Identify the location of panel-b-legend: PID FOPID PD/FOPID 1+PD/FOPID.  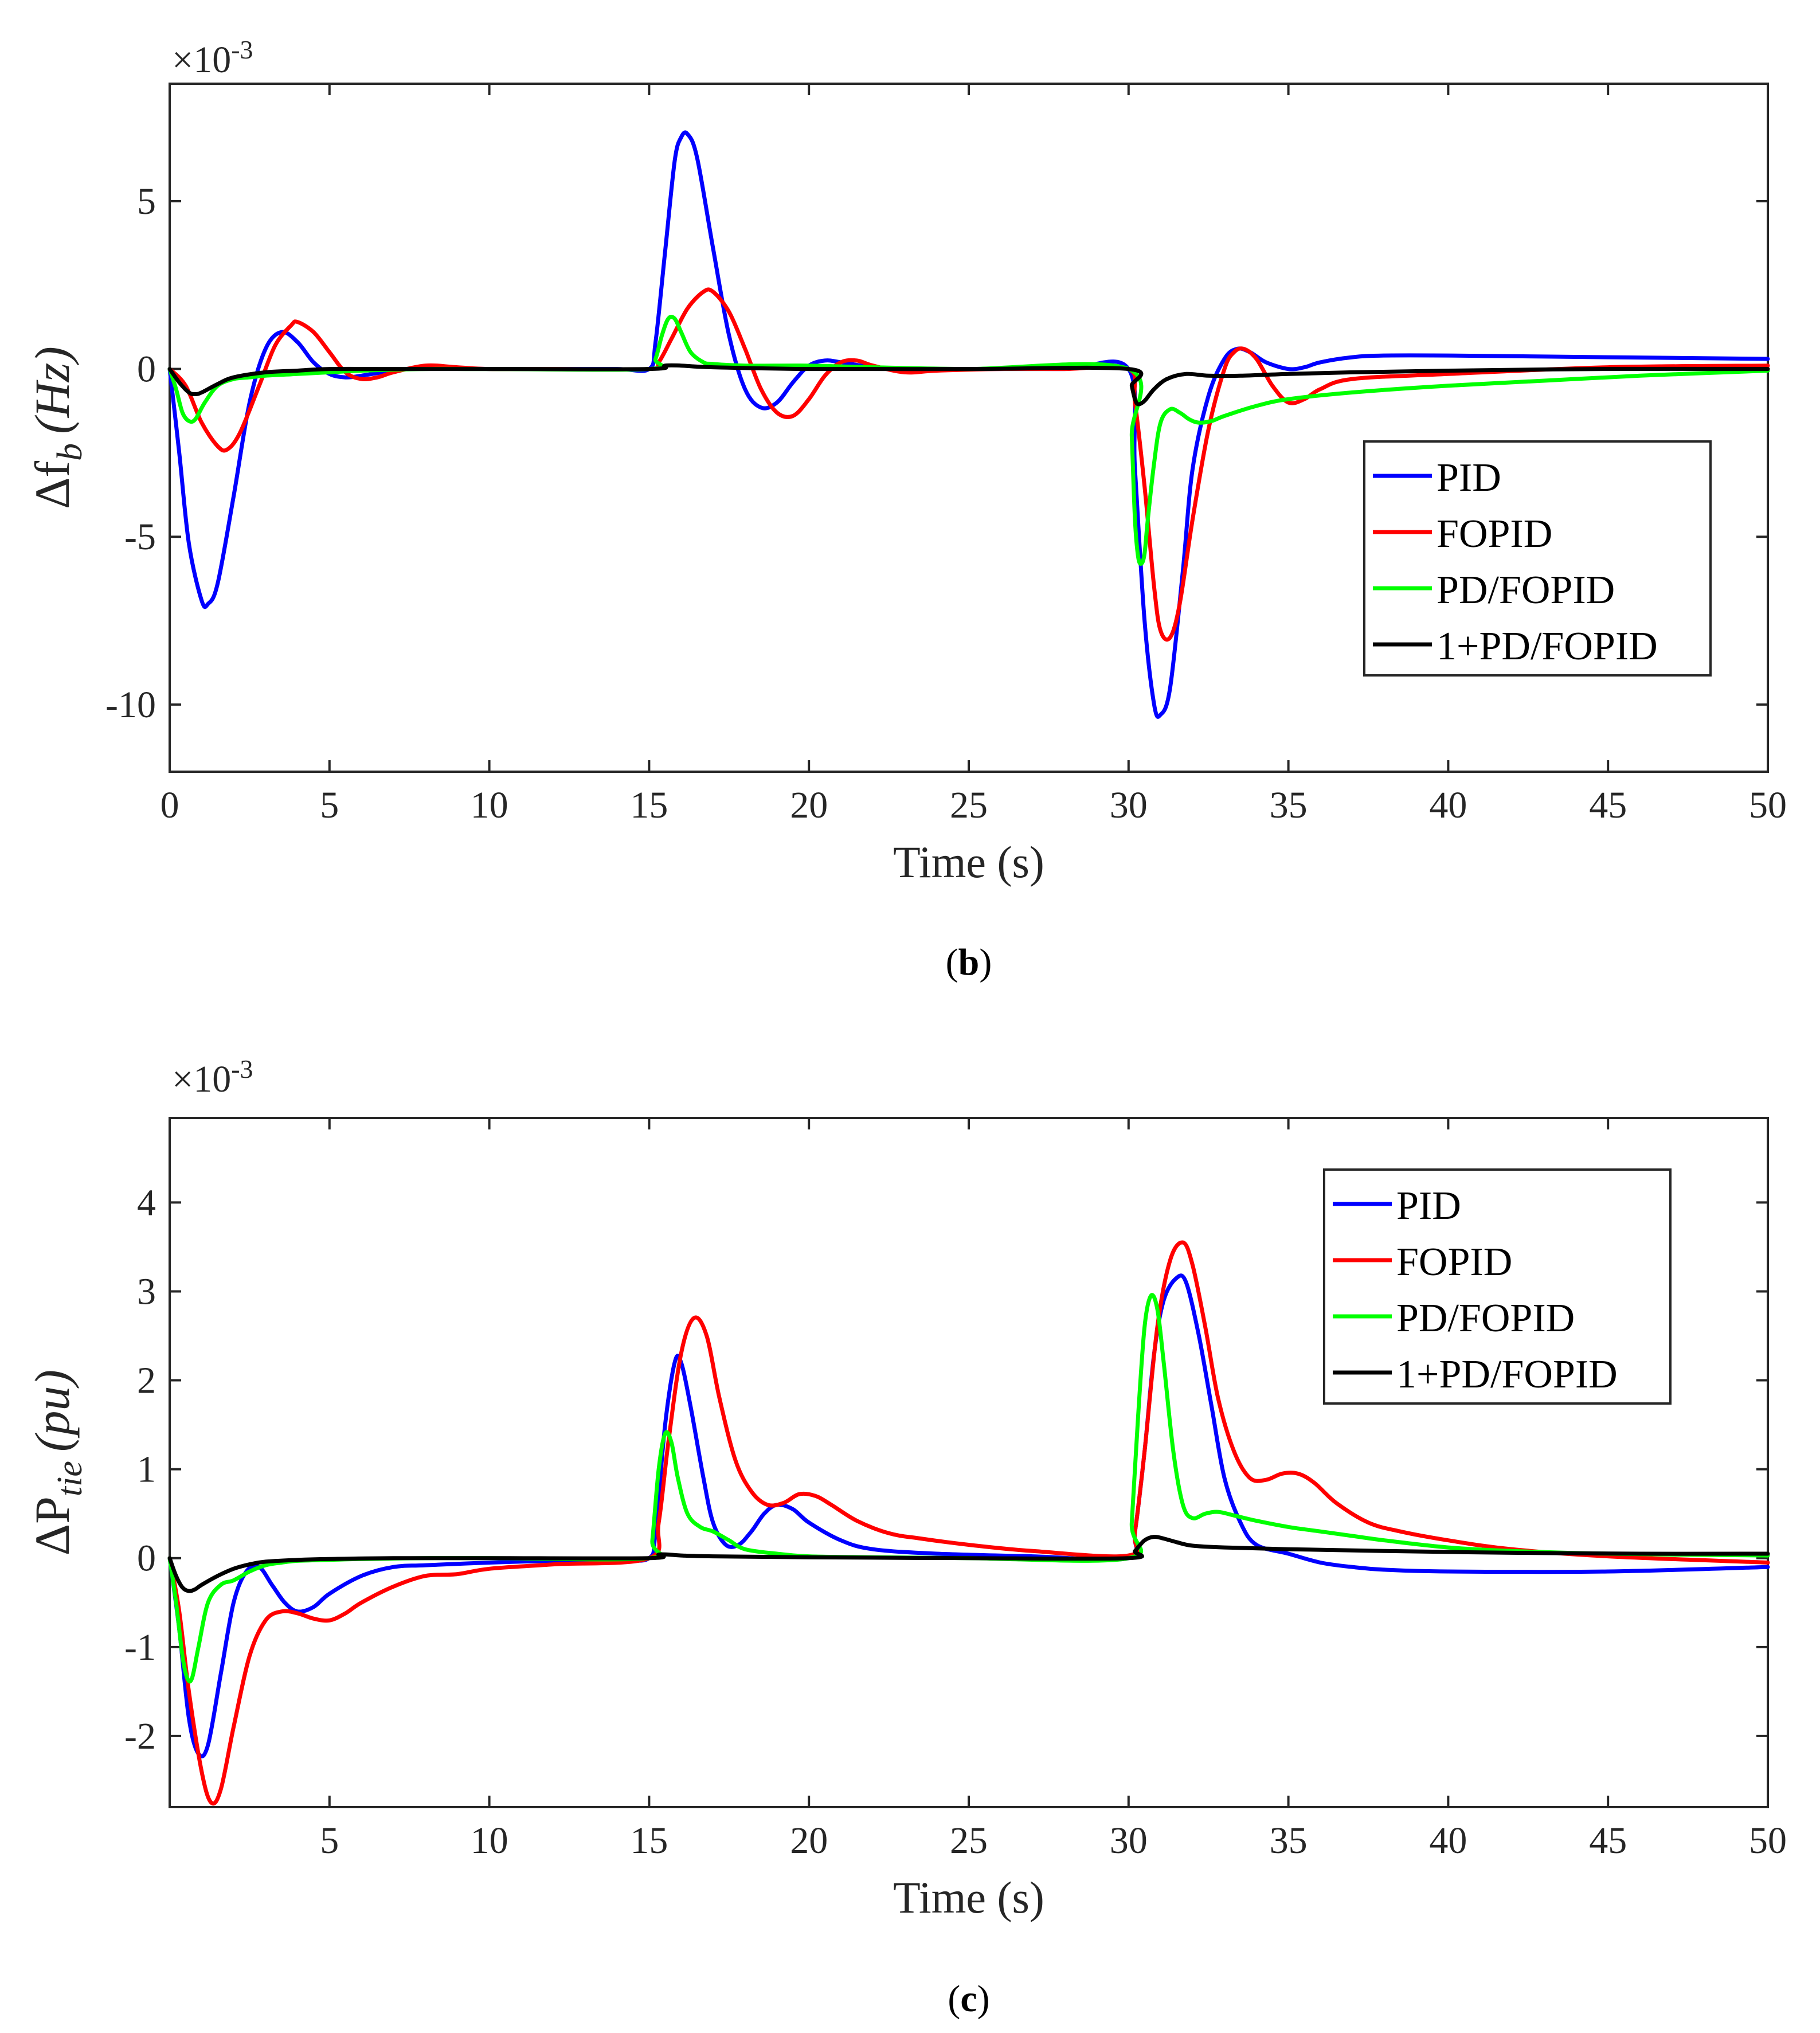
(1538, 558).